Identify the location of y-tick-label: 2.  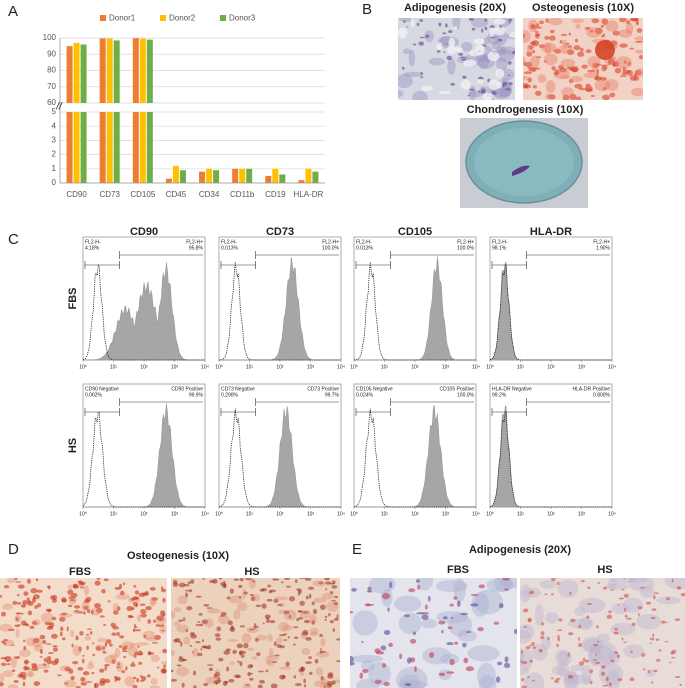
(54, 154).